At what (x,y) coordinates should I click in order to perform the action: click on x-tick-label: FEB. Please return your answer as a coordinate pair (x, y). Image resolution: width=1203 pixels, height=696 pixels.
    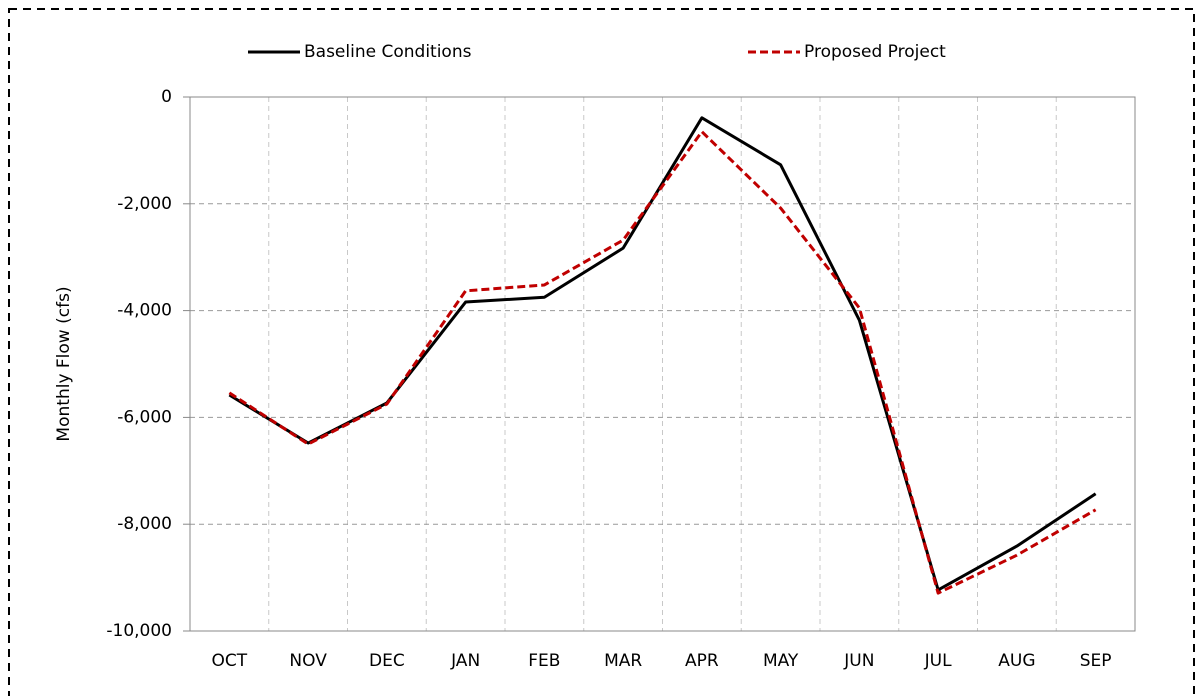
    Looking at the image, I should click on (544, 661).